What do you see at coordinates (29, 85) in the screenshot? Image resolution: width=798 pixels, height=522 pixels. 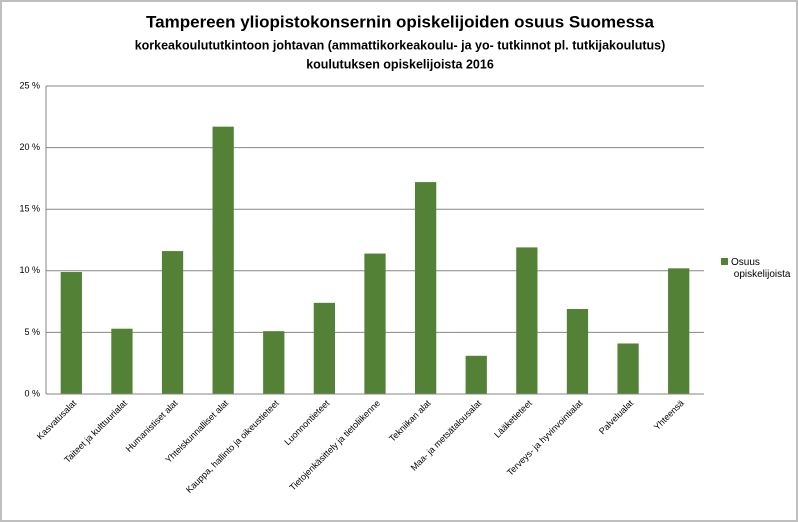 I see `y-tick-label: 25 %` at bounding box center [29, 85].